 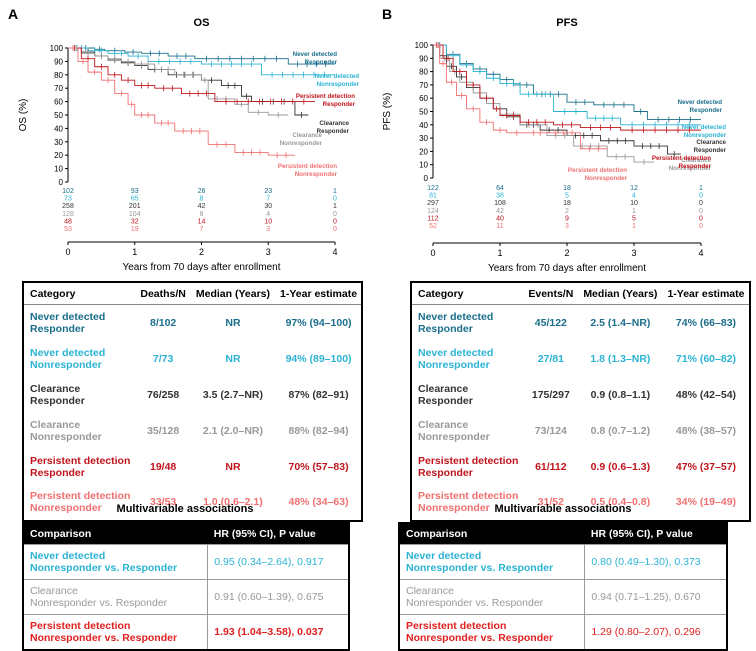 What do you see at coordinates (68, 221) in the screenshot?
I see `risk-count: 48` at bounding box center [68, 221].